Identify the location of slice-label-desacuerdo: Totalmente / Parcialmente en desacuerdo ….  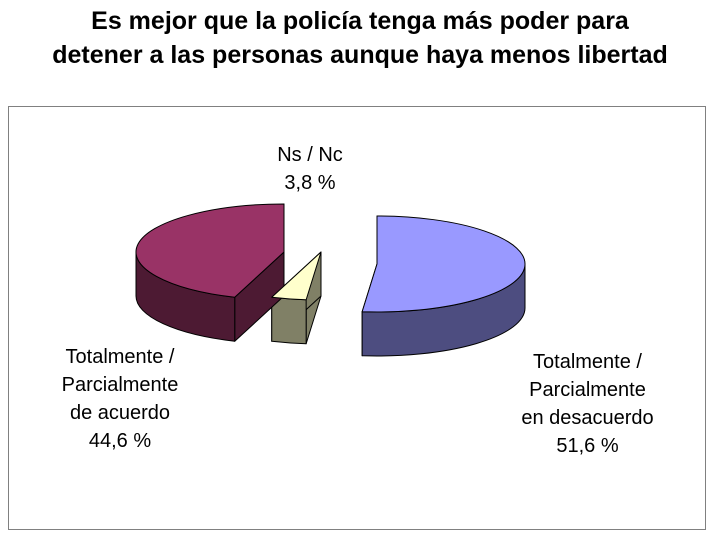
(587, 404).